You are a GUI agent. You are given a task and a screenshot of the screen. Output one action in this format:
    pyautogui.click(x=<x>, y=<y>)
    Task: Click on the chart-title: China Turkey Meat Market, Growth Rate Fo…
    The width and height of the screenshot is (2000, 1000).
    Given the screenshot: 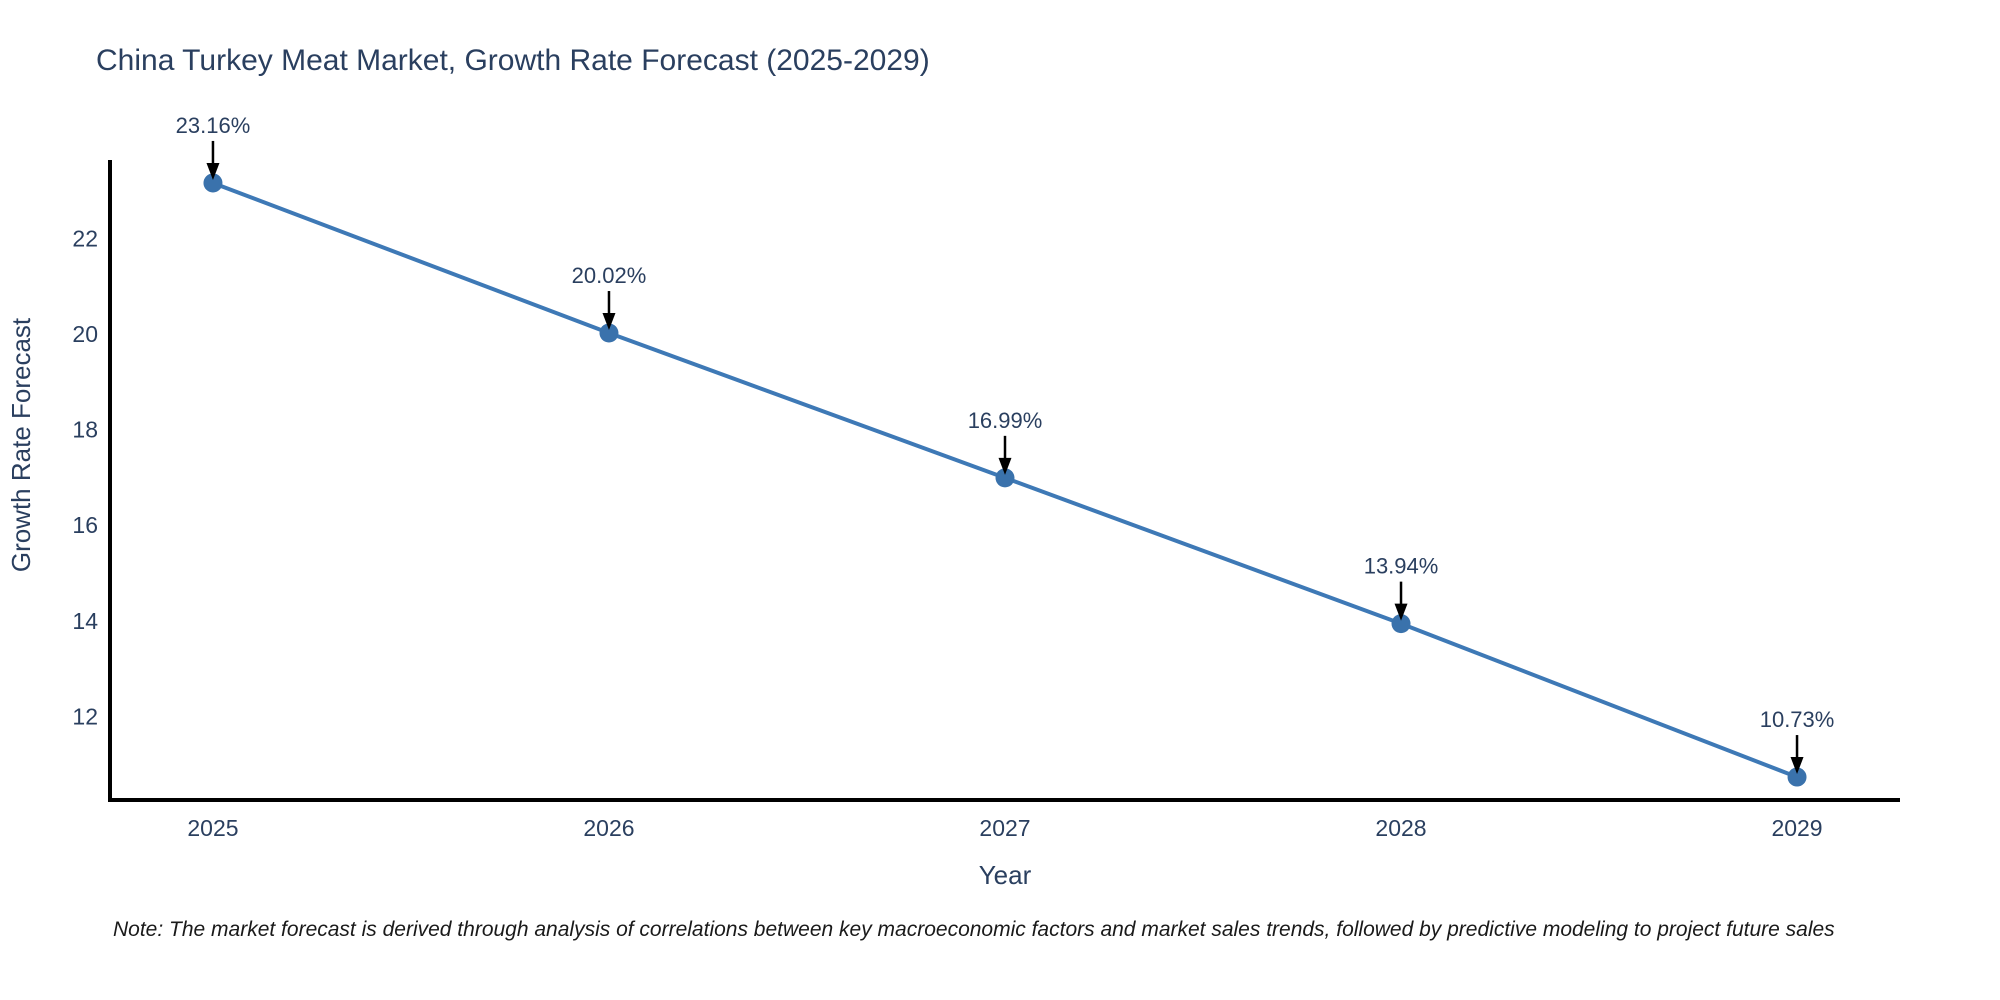 What is the action you would take?
    pyautogui.click(x=513, y=60)
    